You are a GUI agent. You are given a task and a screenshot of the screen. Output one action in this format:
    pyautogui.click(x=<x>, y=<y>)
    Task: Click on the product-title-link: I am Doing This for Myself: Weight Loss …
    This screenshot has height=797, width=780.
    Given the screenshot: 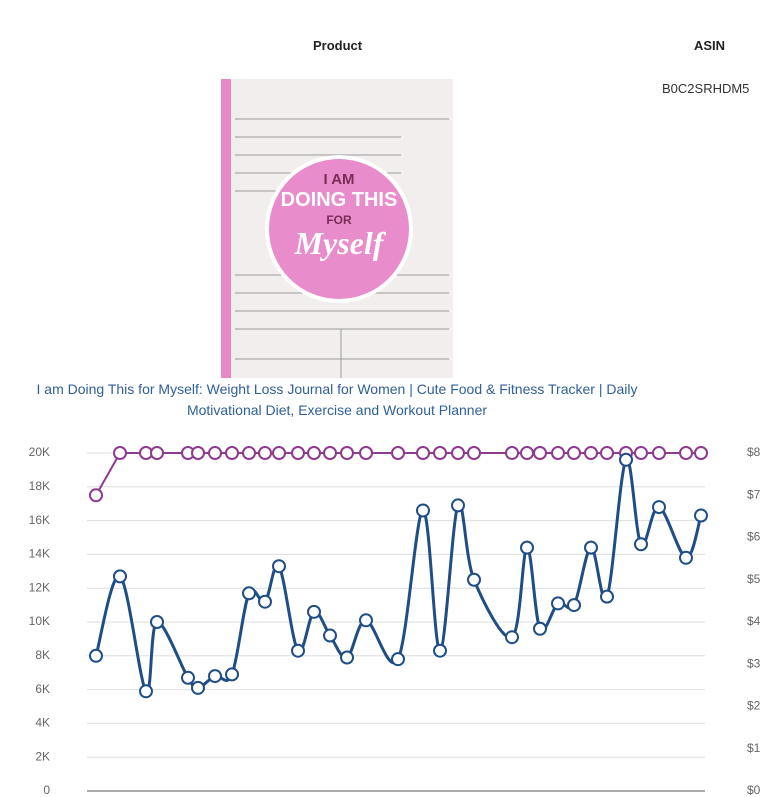 What is the action you would take?
    pyautogui.click(x=337, y=399)
    